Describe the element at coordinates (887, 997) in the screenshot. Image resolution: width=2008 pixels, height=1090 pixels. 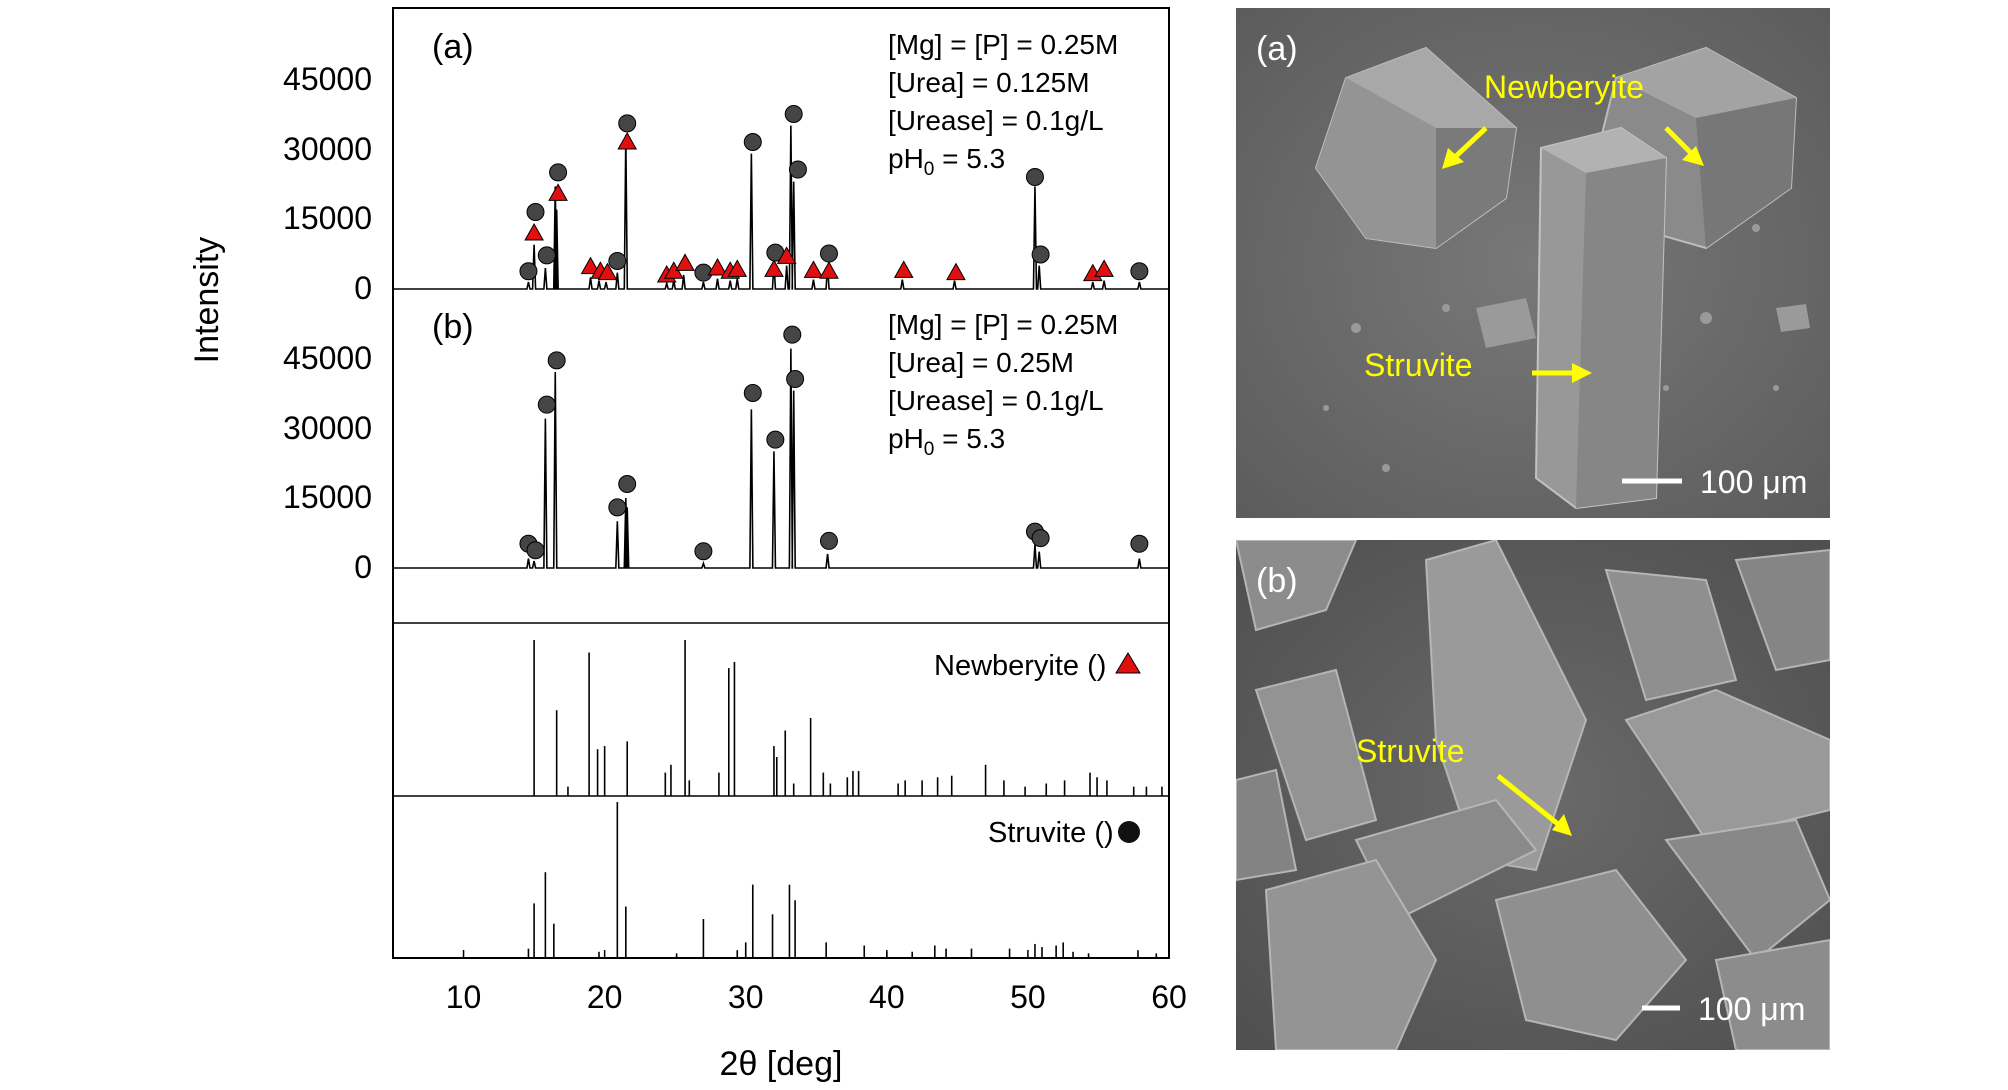
I see `x-tick-label: 40` at that location.